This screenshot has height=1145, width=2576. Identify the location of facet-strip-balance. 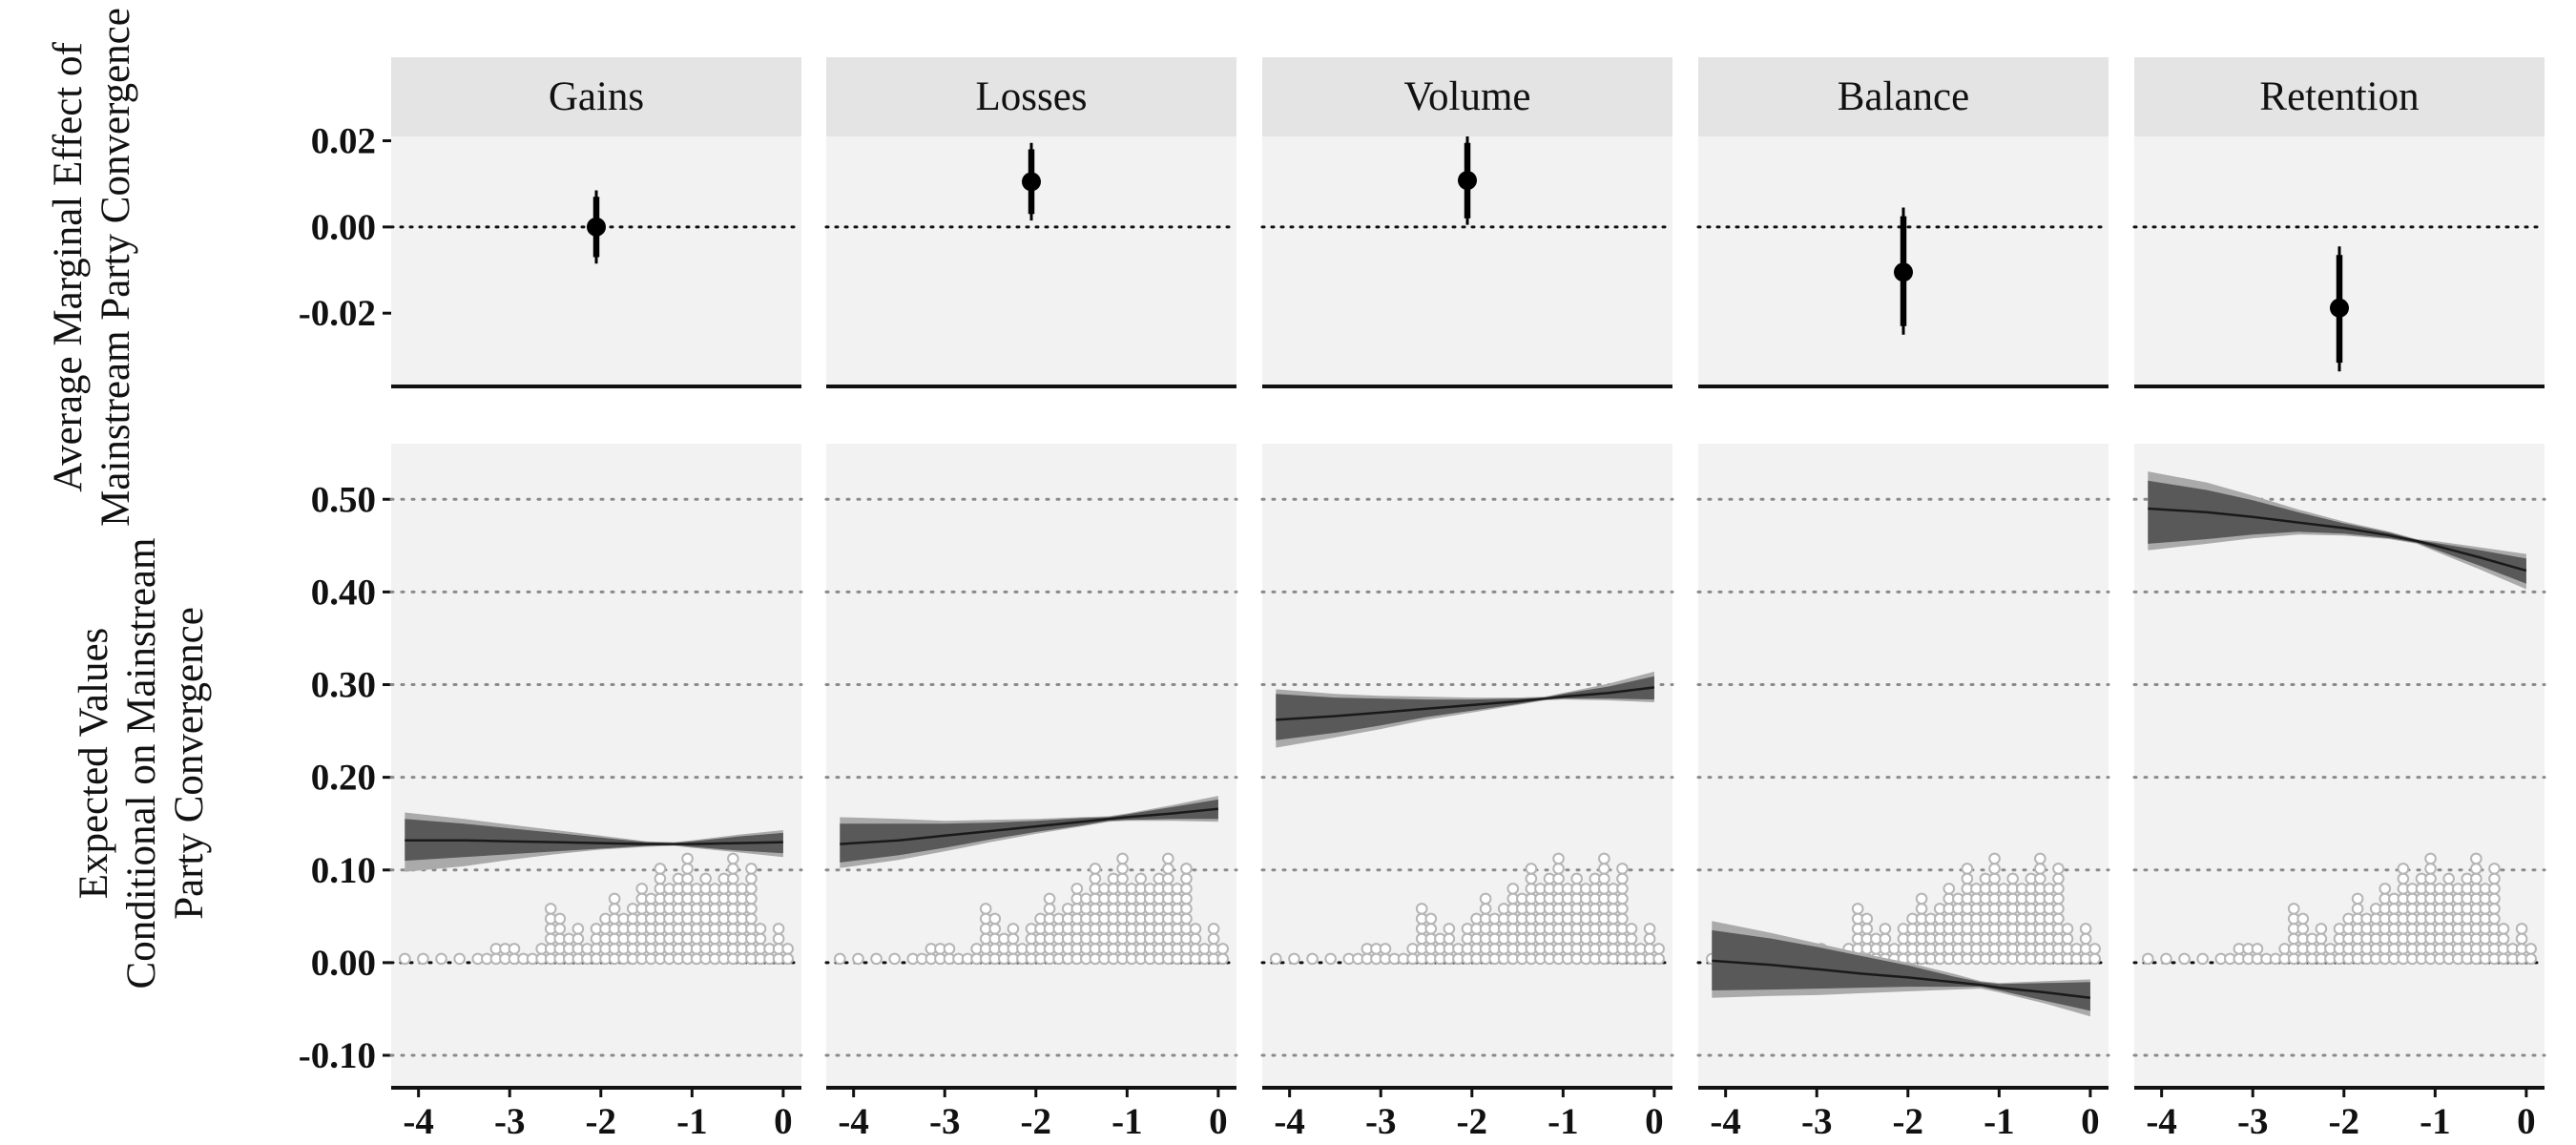
(1903, 96).